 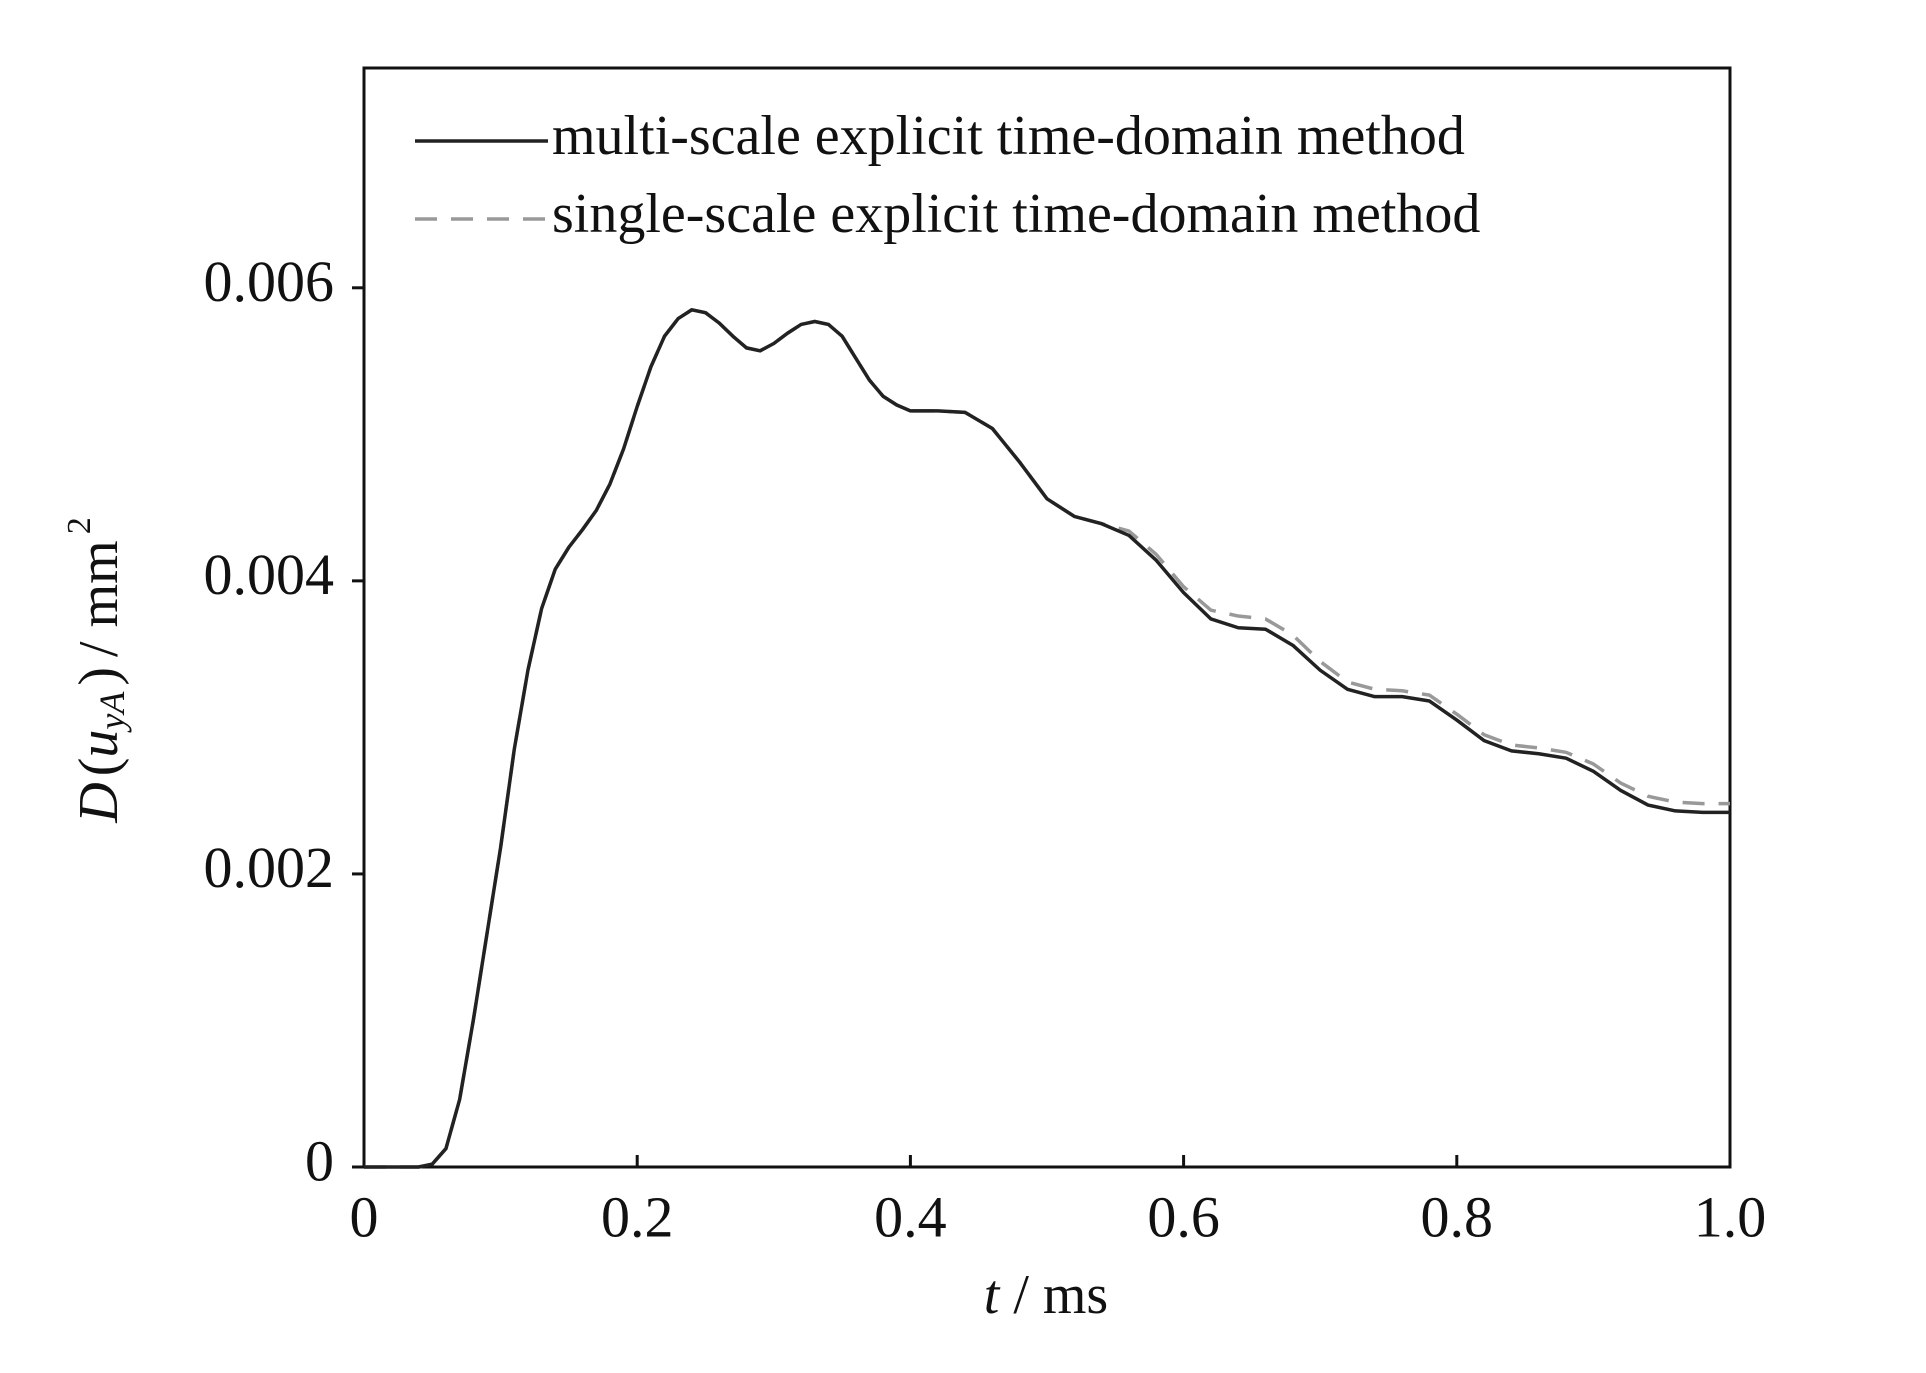 I want to click on y-label-paren: ), so click(x=99, y=676).